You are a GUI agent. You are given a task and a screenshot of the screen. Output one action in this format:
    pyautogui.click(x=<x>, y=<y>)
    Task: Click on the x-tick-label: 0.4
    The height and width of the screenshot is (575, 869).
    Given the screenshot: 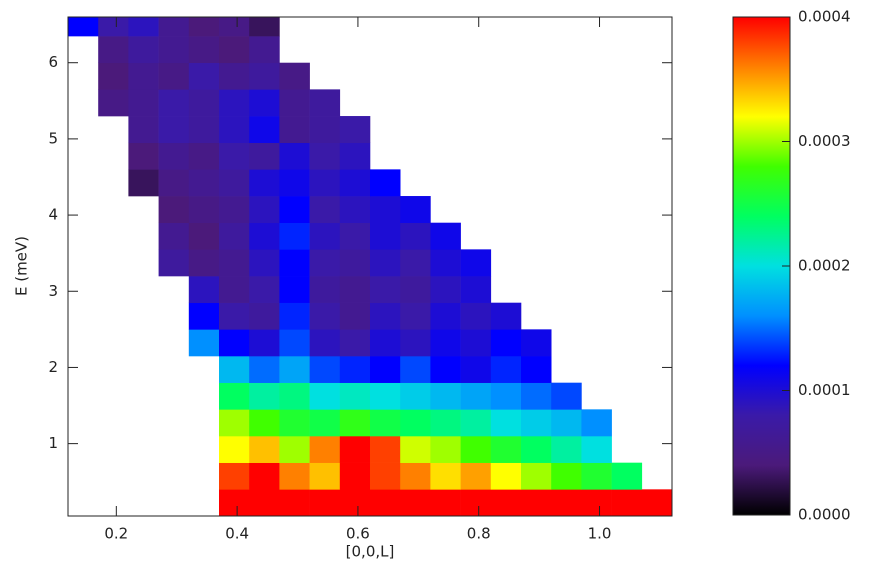 What is the action you would take?
    pyautogui.click(x=237, y=534)
    